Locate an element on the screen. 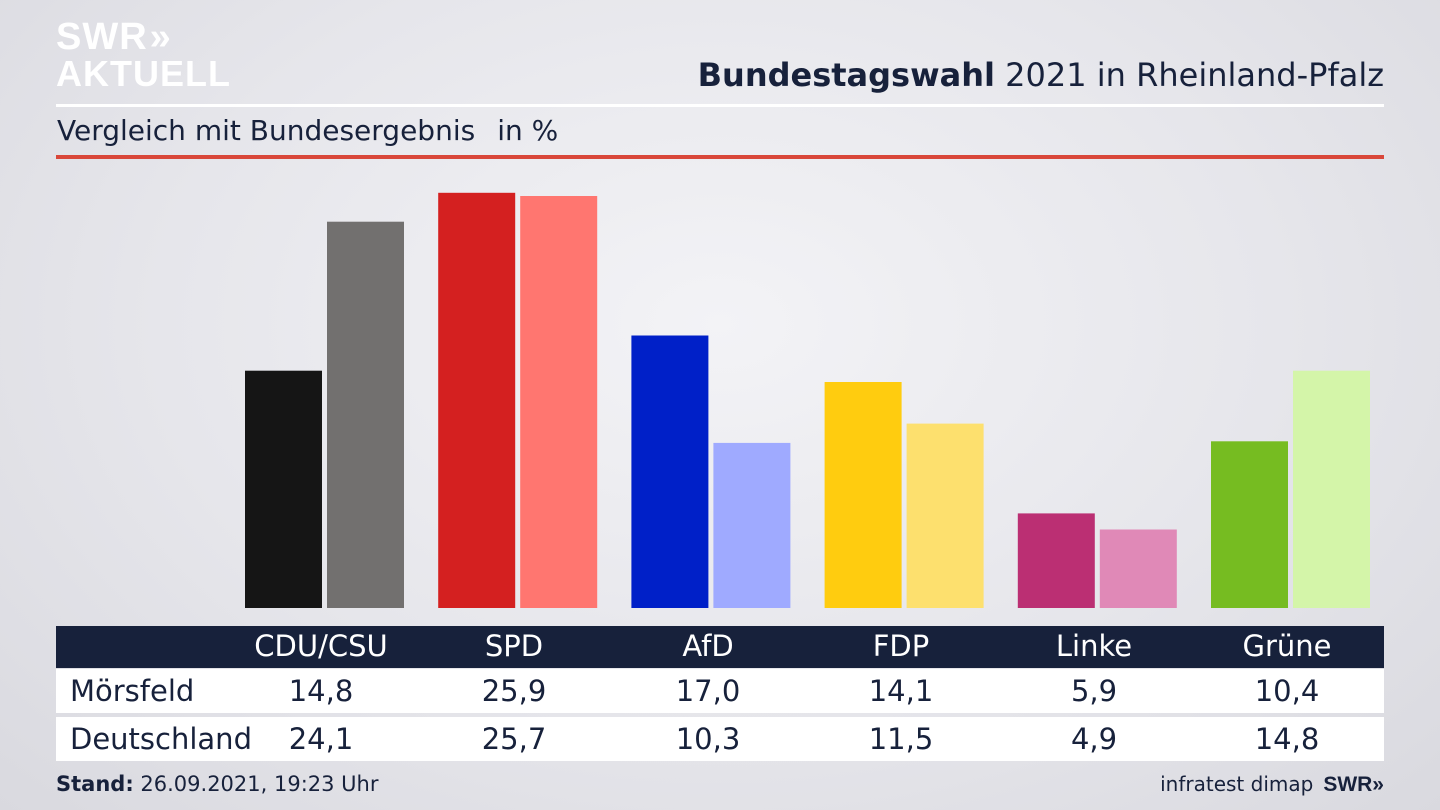  swr-footer-logo: SWR» is located at coordinates (1353, 784).